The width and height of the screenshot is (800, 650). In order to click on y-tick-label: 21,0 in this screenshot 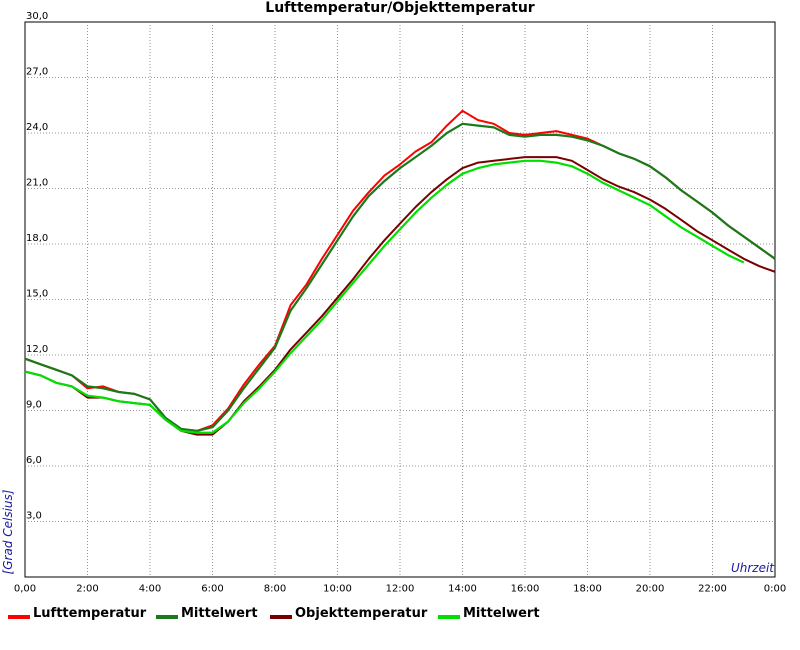, I will do `click(37, 183)`.